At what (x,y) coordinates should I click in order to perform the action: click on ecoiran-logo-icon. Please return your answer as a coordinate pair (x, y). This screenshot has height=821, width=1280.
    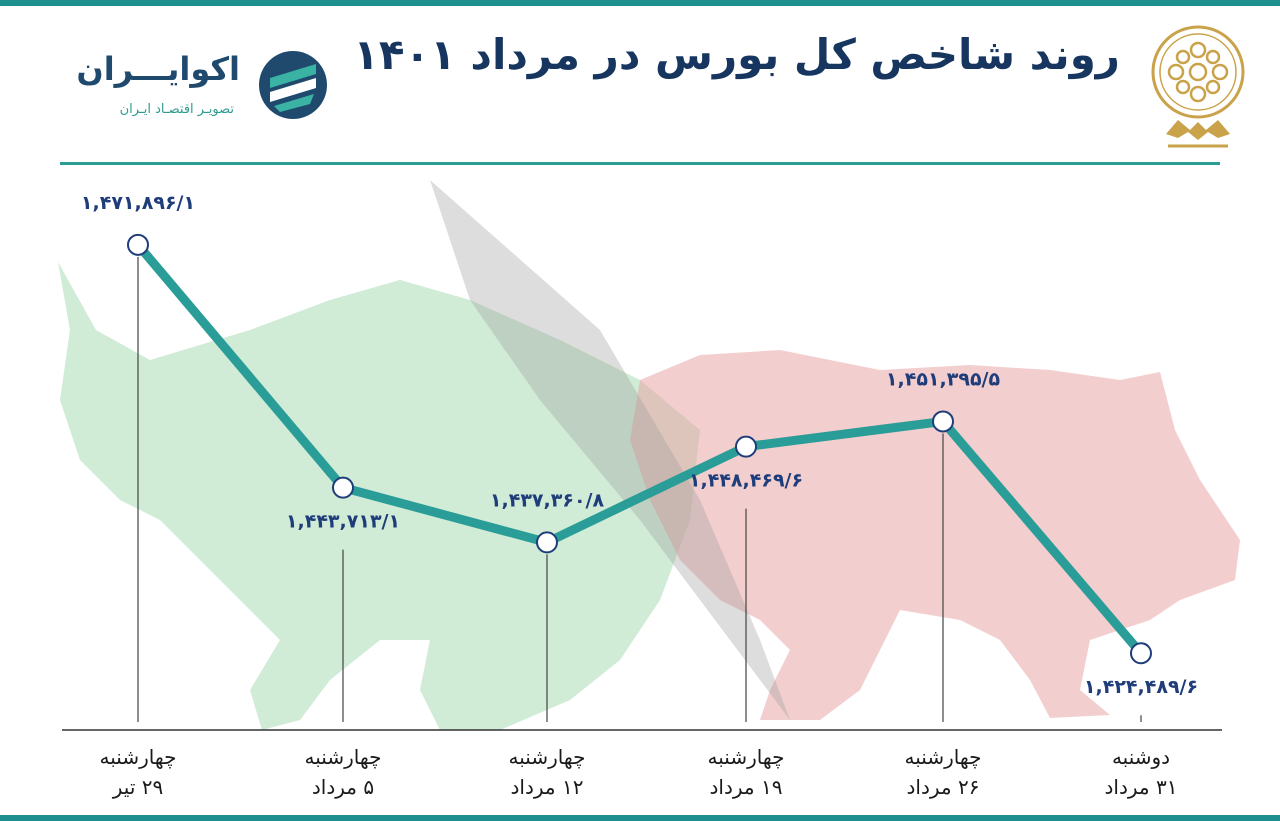
    Looking at the image, I should click on (293, 85).